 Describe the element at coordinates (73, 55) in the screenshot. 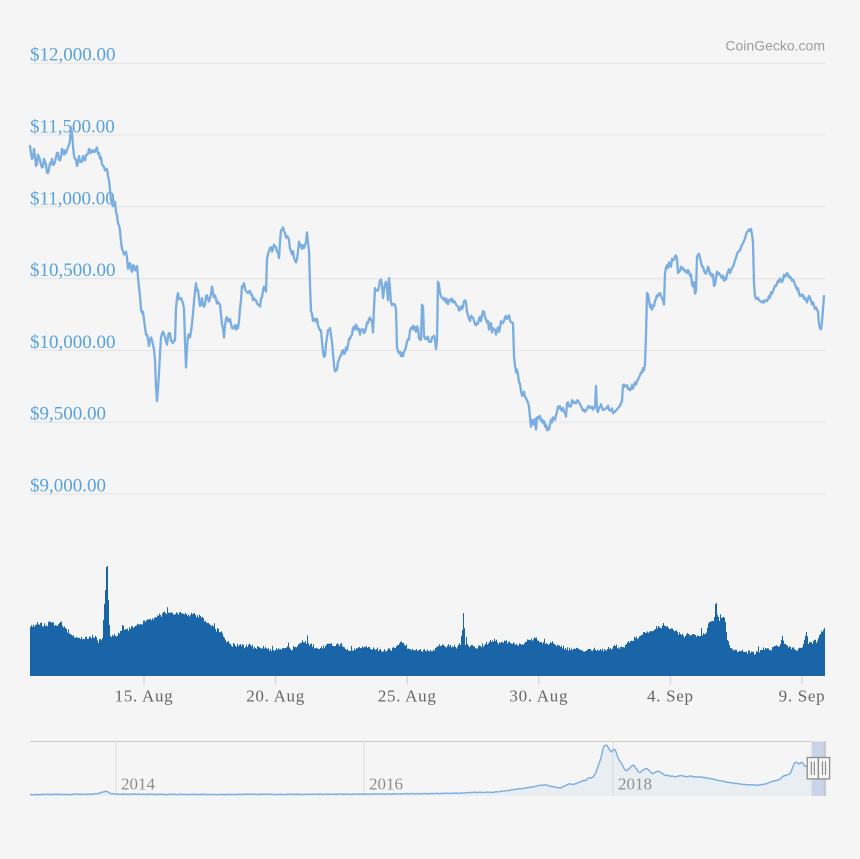

I see `svg-text: $12,000.00` at that location.